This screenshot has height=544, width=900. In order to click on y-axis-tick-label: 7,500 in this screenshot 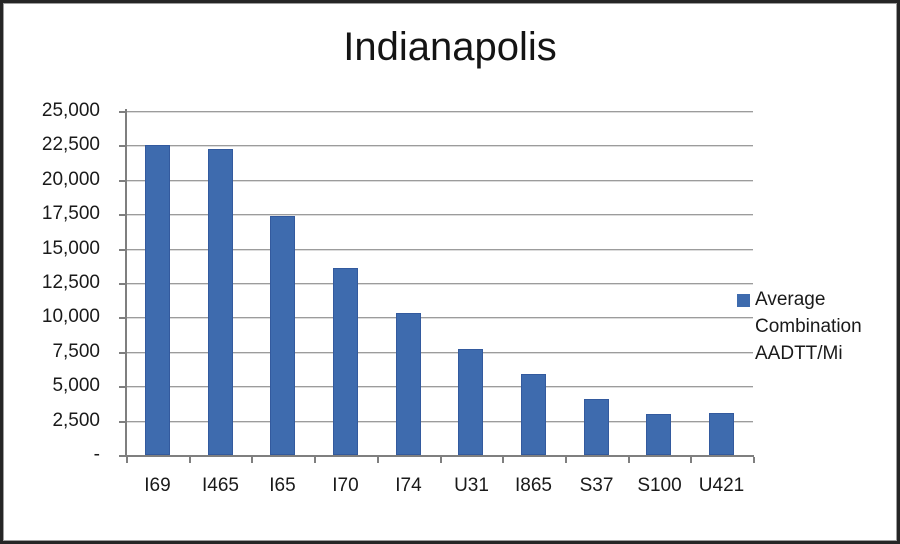, I will do `click(76, 351)`.